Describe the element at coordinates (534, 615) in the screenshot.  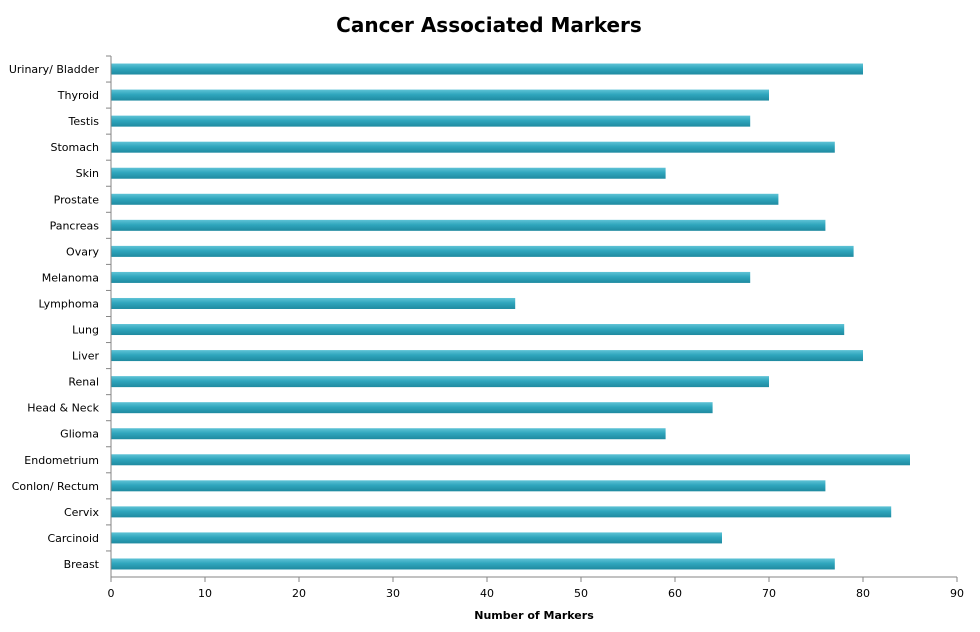
I see `x-axis-title: Number of Markers` at that location.